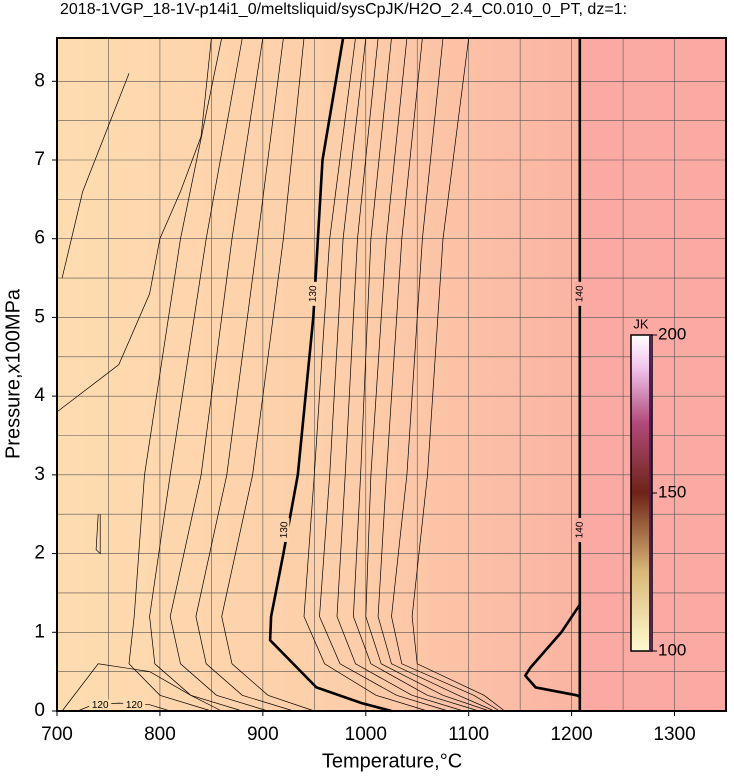 Image resolution: width=734 pixels, height=781 pixels. What do you see at coordinates (39, 159) in the screenshot?
I see `y-tick-label: 7` at bounding box center [39, 159].